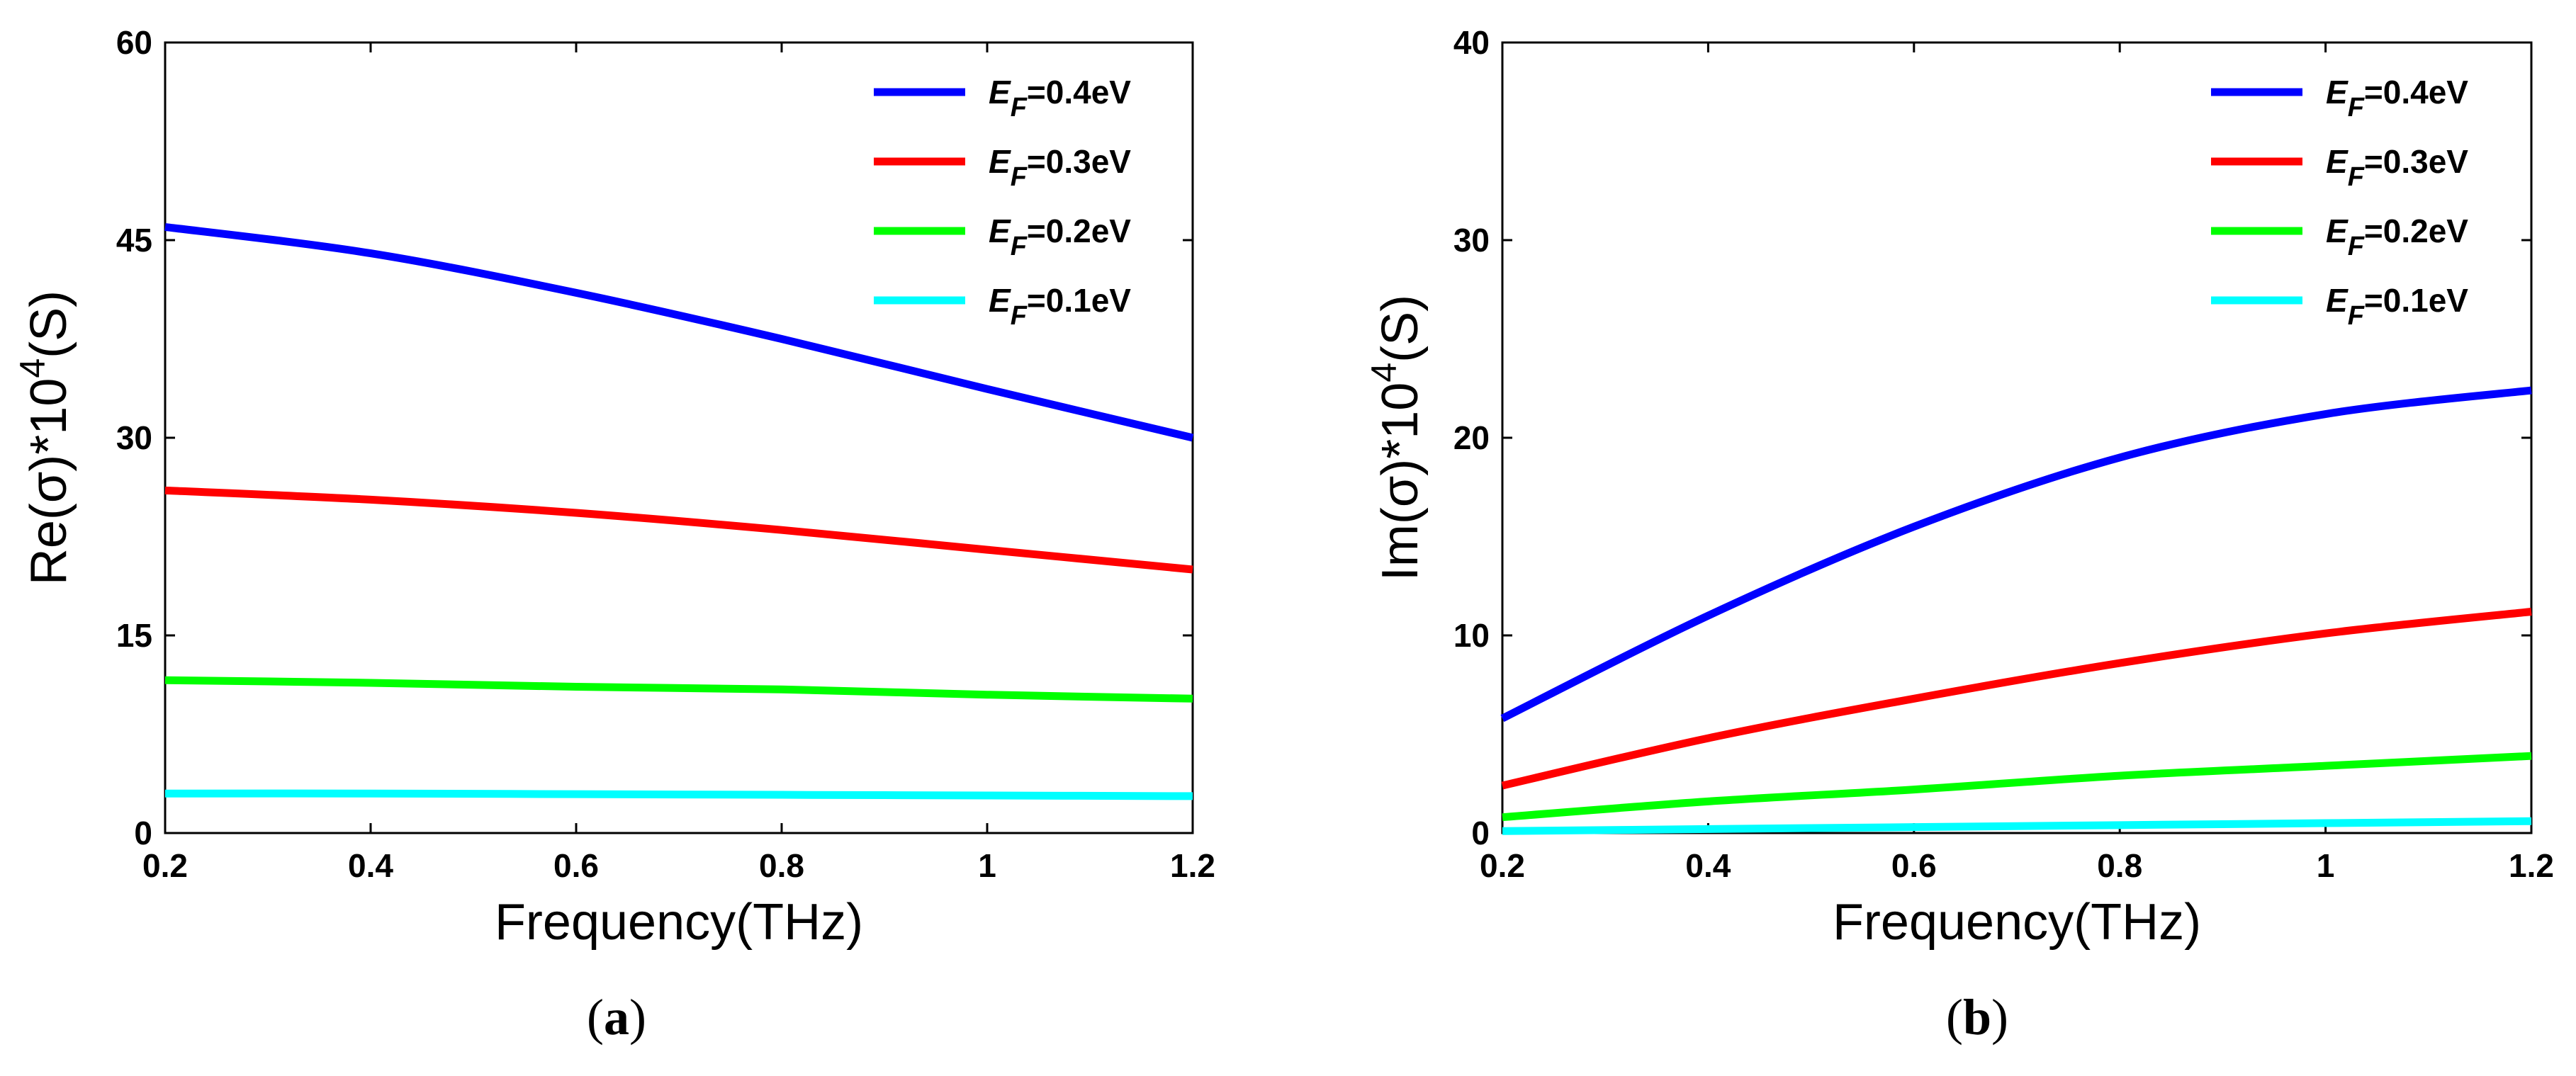  I want to click on panel-label-letter: b, so click(1977, 1017).